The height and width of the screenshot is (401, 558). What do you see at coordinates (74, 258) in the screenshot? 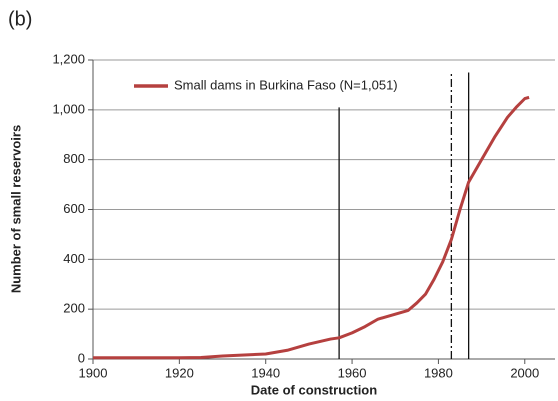
I see `y-tick-label: 400` at bounding box center [74, 258].